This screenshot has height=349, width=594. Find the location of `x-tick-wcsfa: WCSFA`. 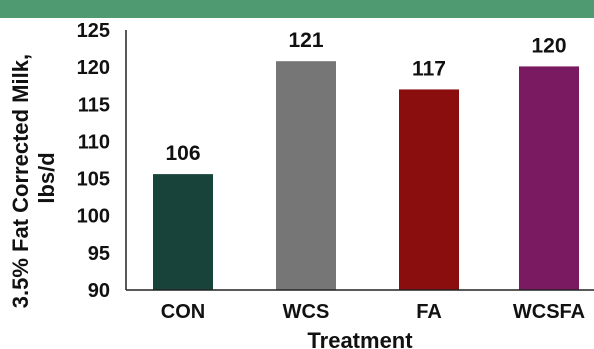

x-tick-wcsfa: WCSFA is located at coordinates (549, 312).